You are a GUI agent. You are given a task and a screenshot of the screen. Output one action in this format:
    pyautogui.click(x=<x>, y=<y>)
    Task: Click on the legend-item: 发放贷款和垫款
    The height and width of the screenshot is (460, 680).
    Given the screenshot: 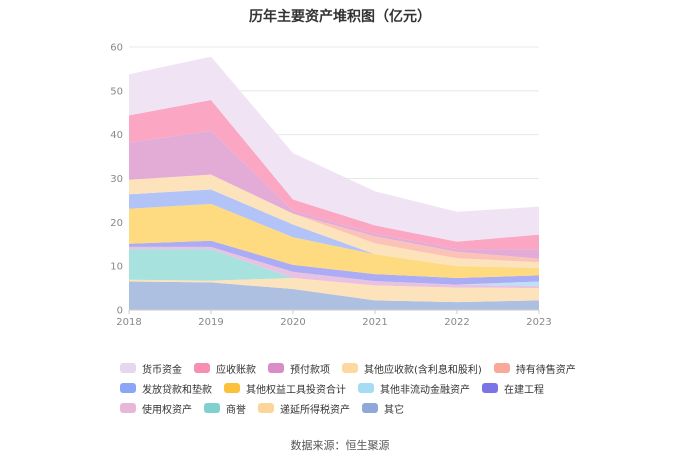 What is the action you would take?
    pyautogui.click(x=166, y=388)
    